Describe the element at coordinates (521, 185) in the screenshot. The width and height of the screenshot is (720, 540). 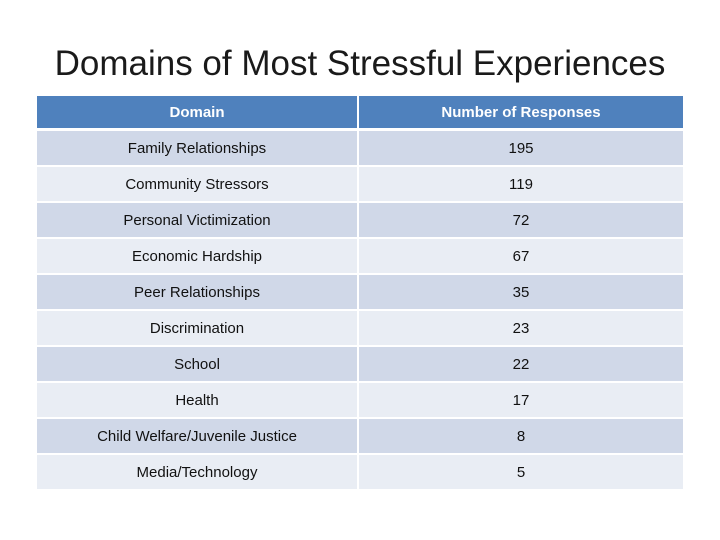
I see `responses-cell: 119` at that location.